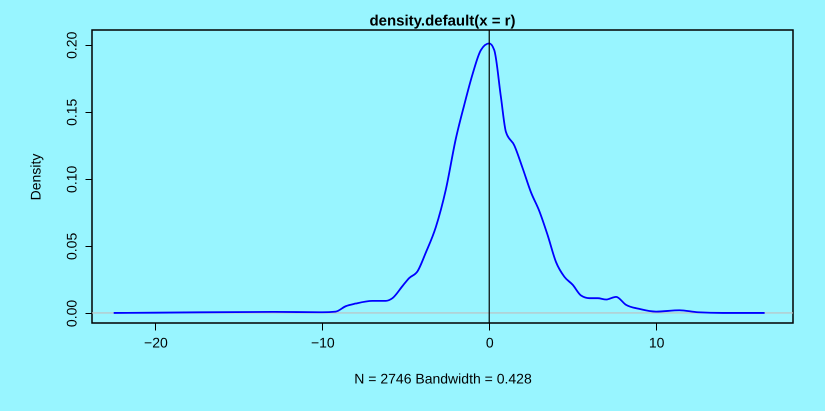 The width and height of the screenshot is (825, 411). I want to click on x-tick-label: 0, so click(490, 342).